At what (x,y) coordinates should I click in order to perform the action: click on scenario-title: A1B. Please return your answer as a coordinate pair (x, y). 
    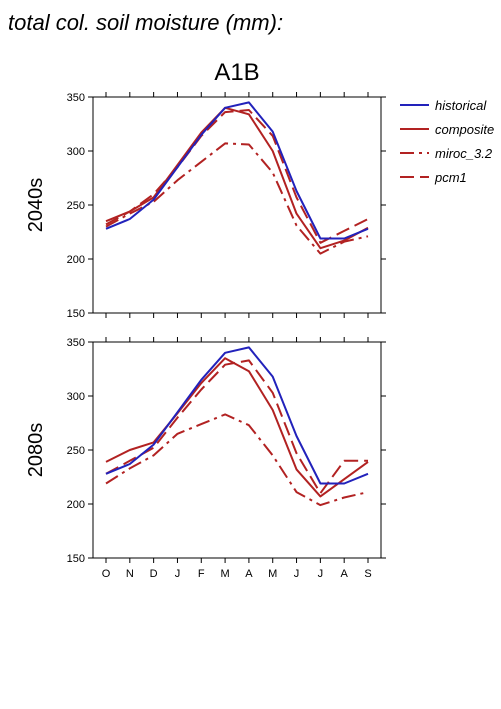
    Looking at the image, I should click on (236, 72).